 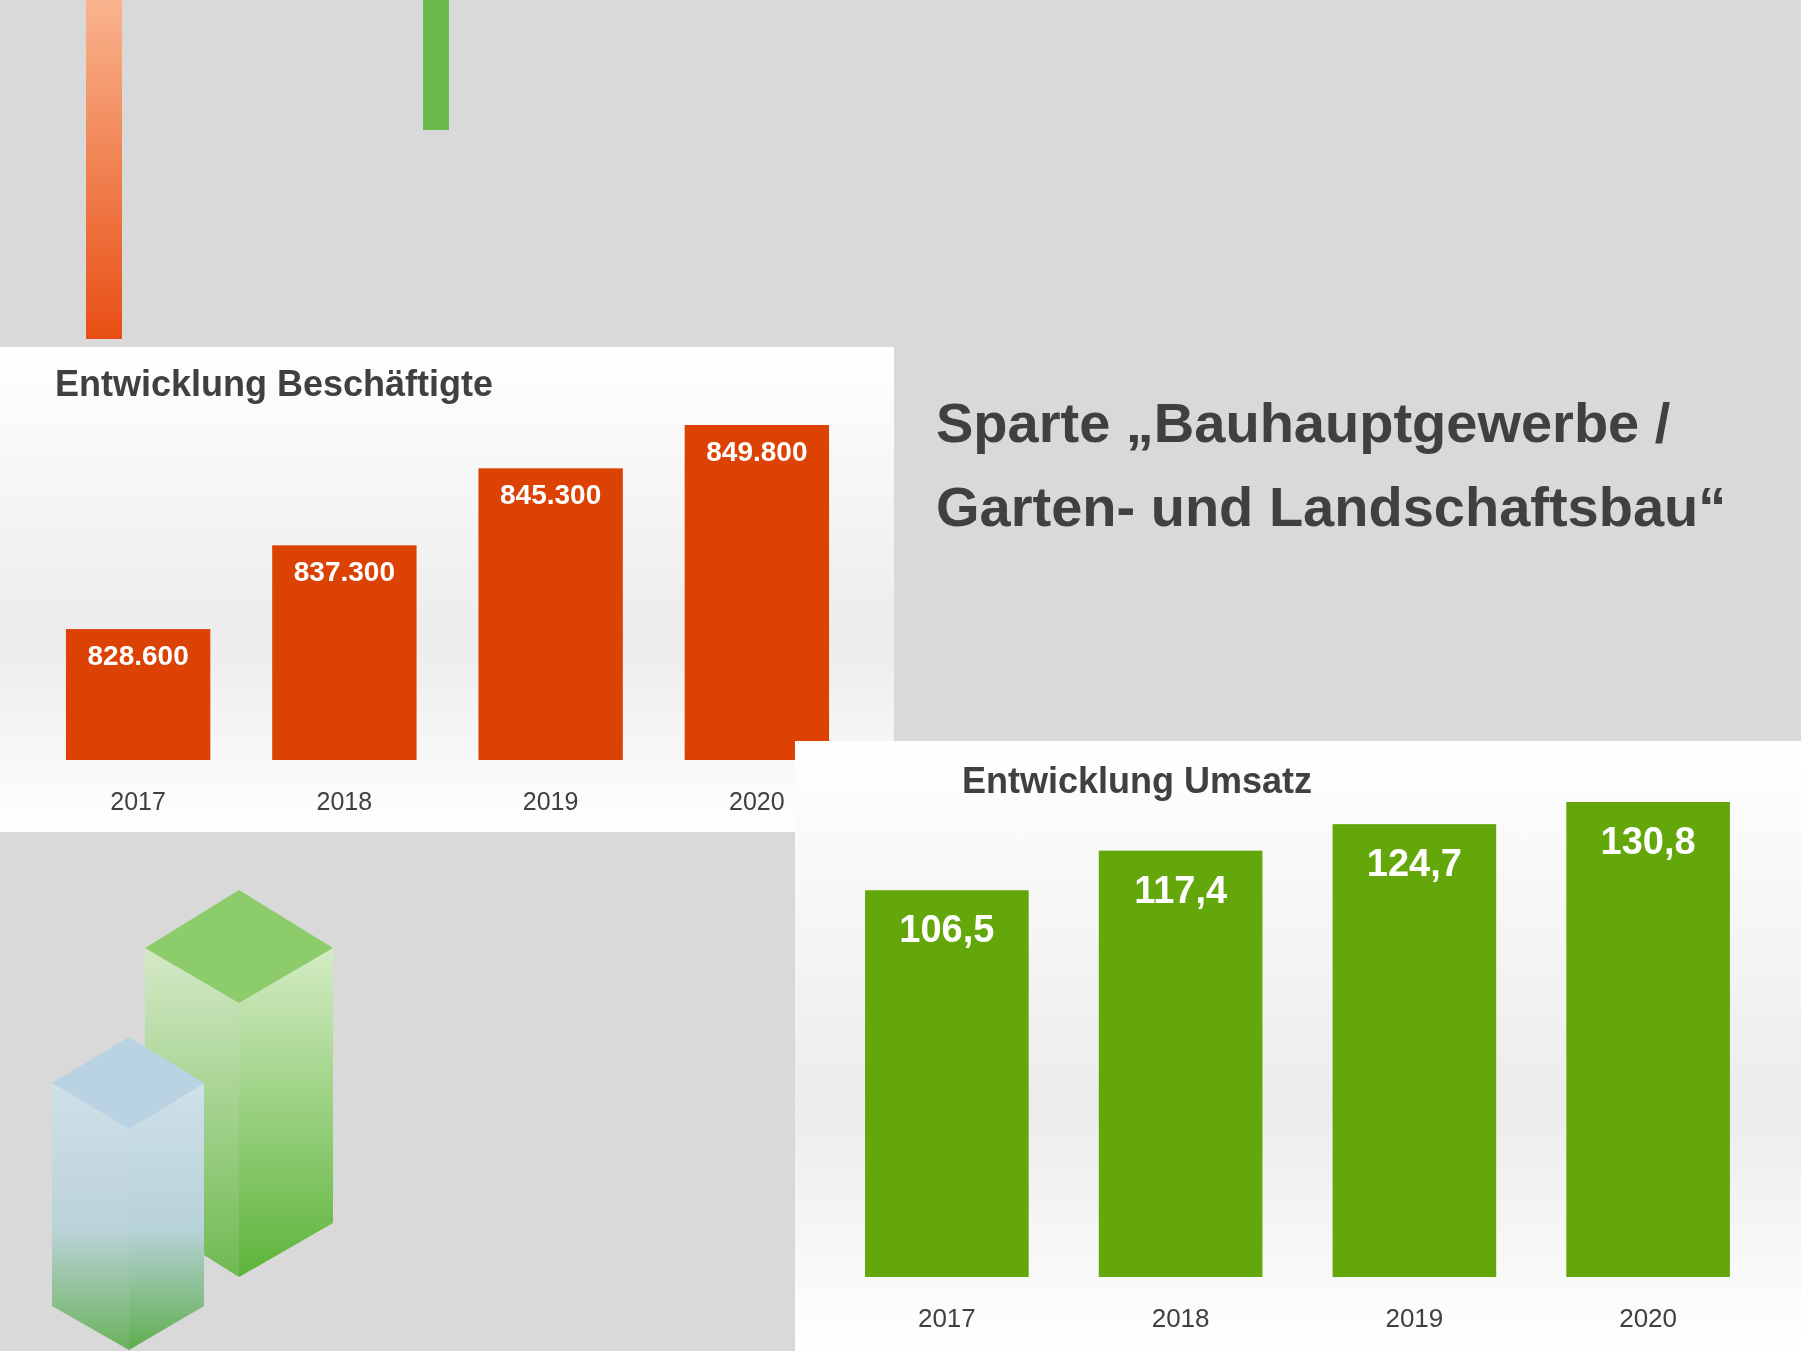 I want to click on data-label: 124,7, so click(x=1414, y=863).